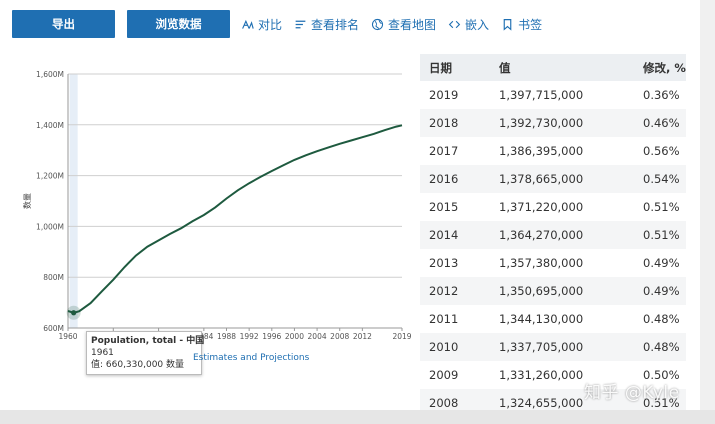 The image size is (715, 424). What do you see at coordinates (271, 336) in the screenshot?
I see `x-tick-label: 1996` at bounding box center [271, 336].